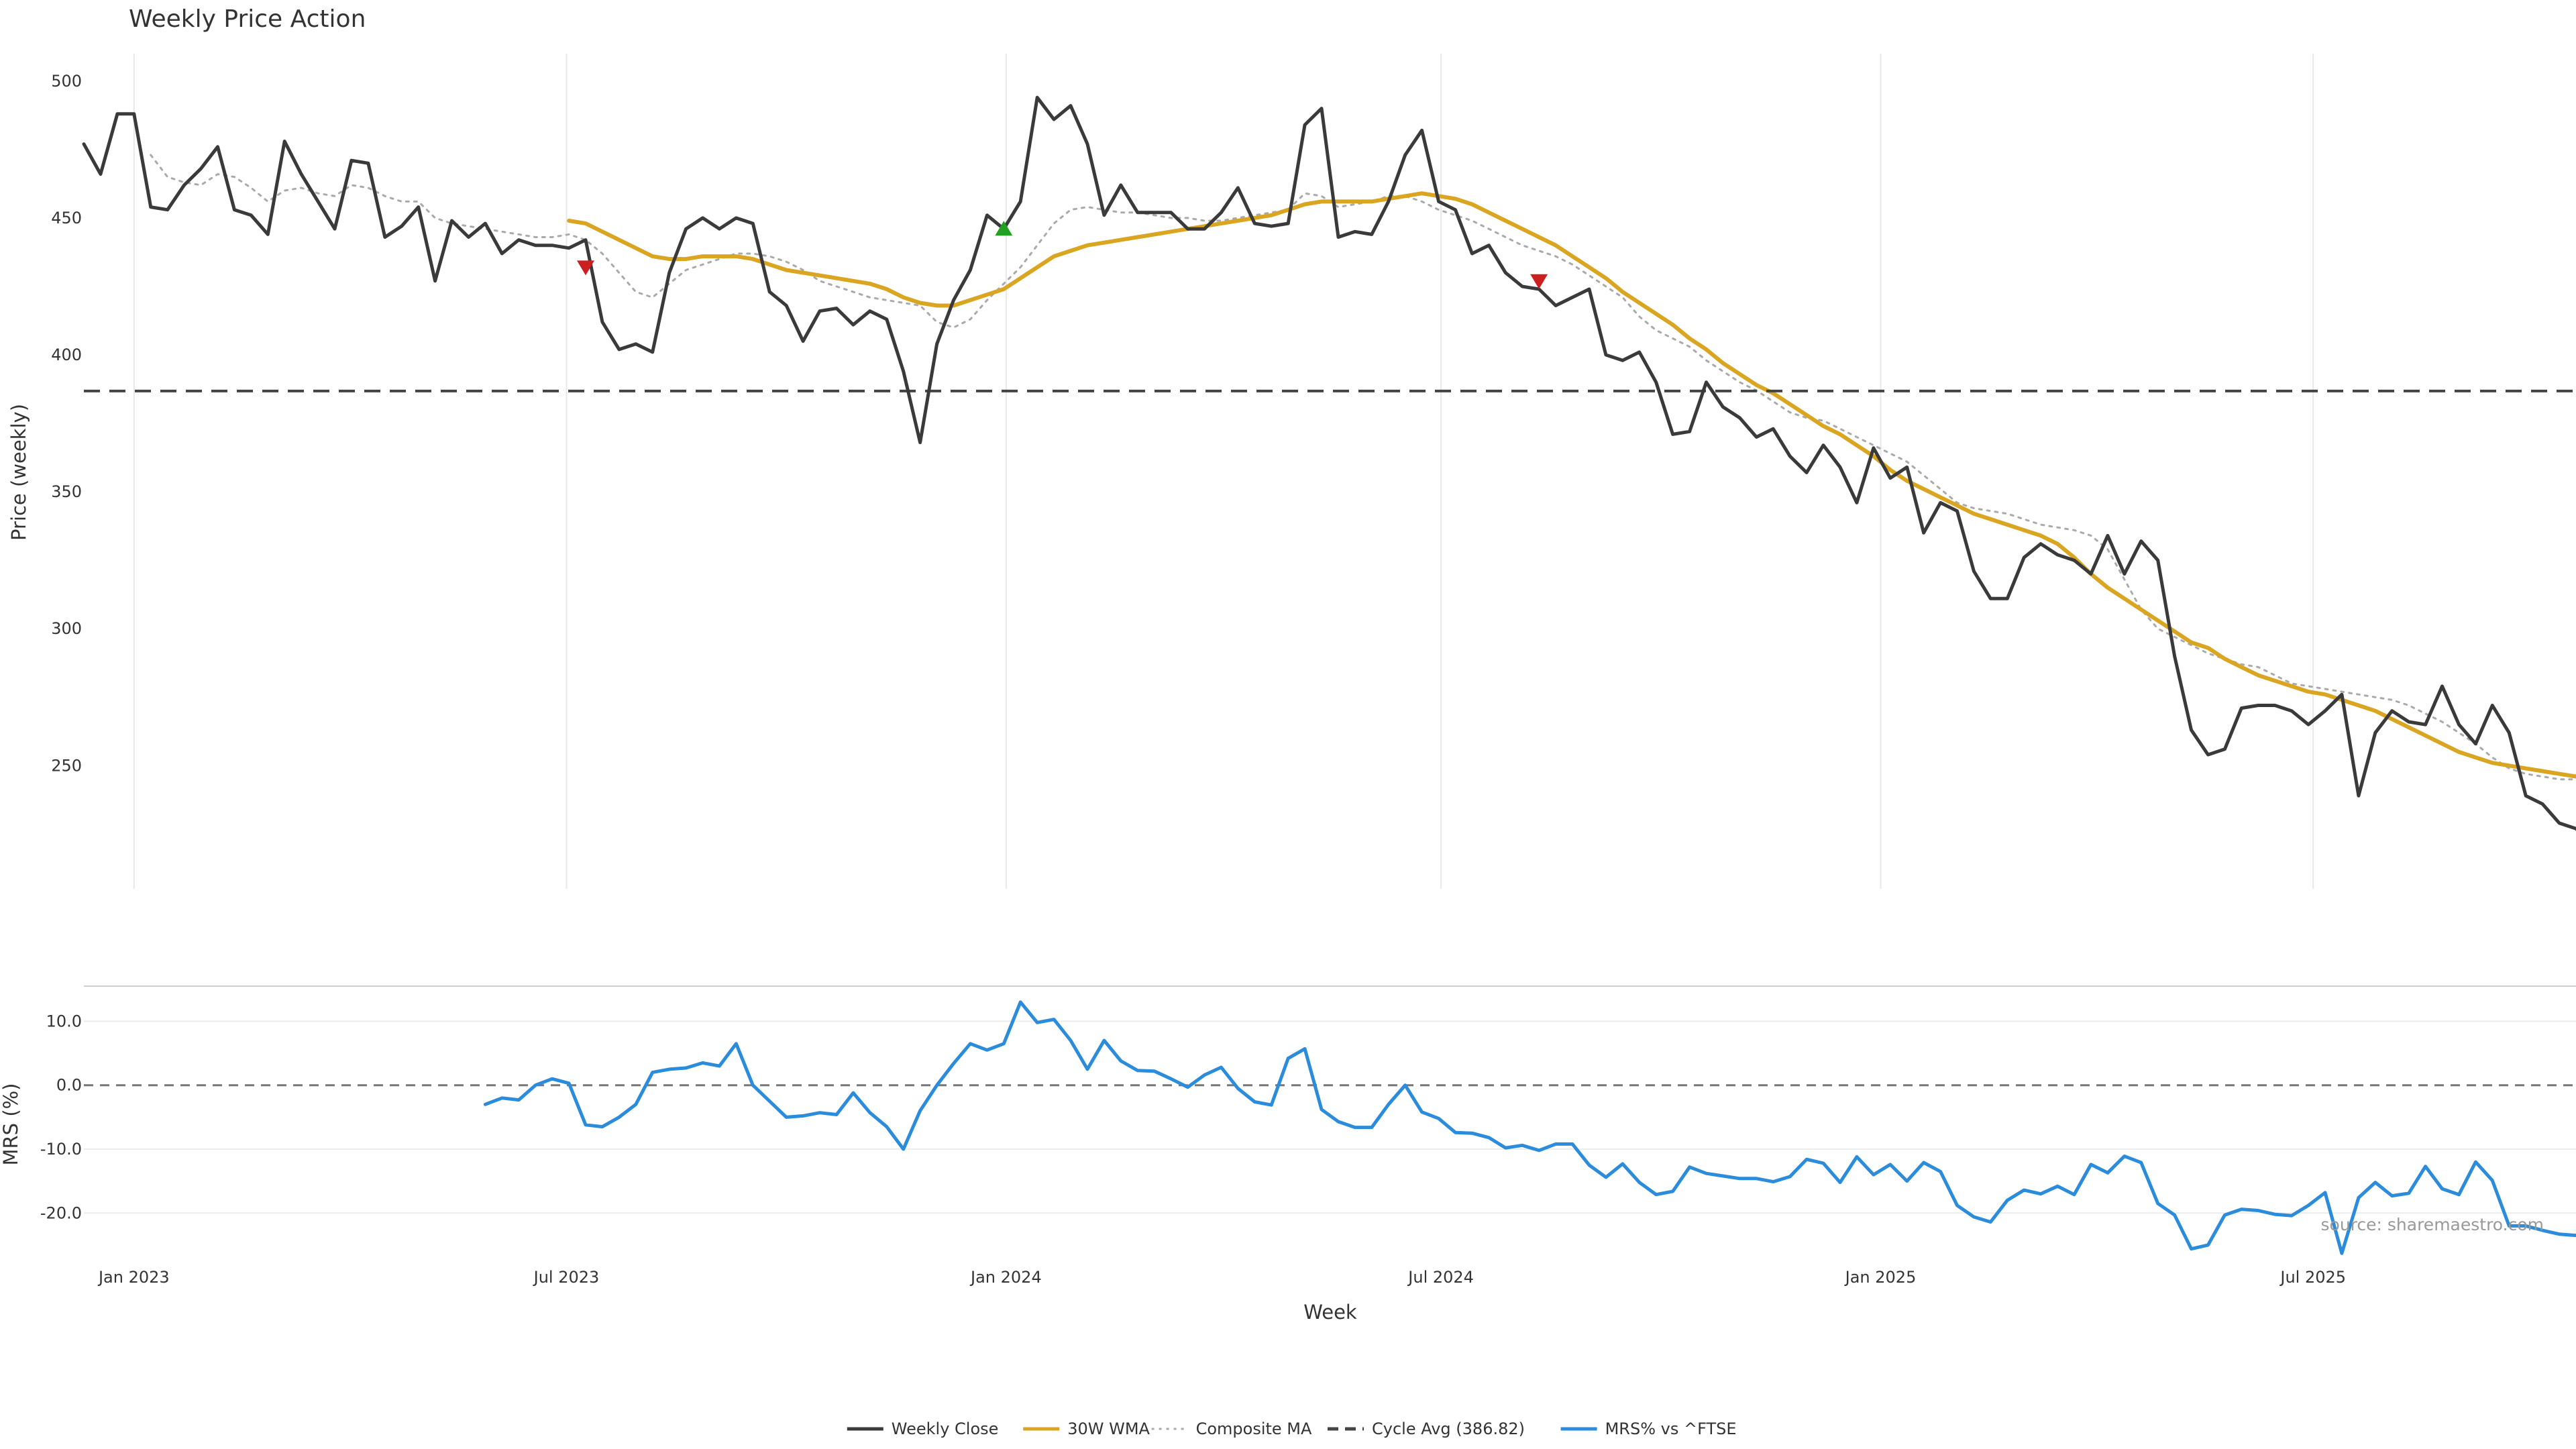 This screenshot has width=2576, height=1449. Describe the element at coordinates (2432, 1224) in the screenshot. I see `source-note: source: sharemaestro.com` at that location.